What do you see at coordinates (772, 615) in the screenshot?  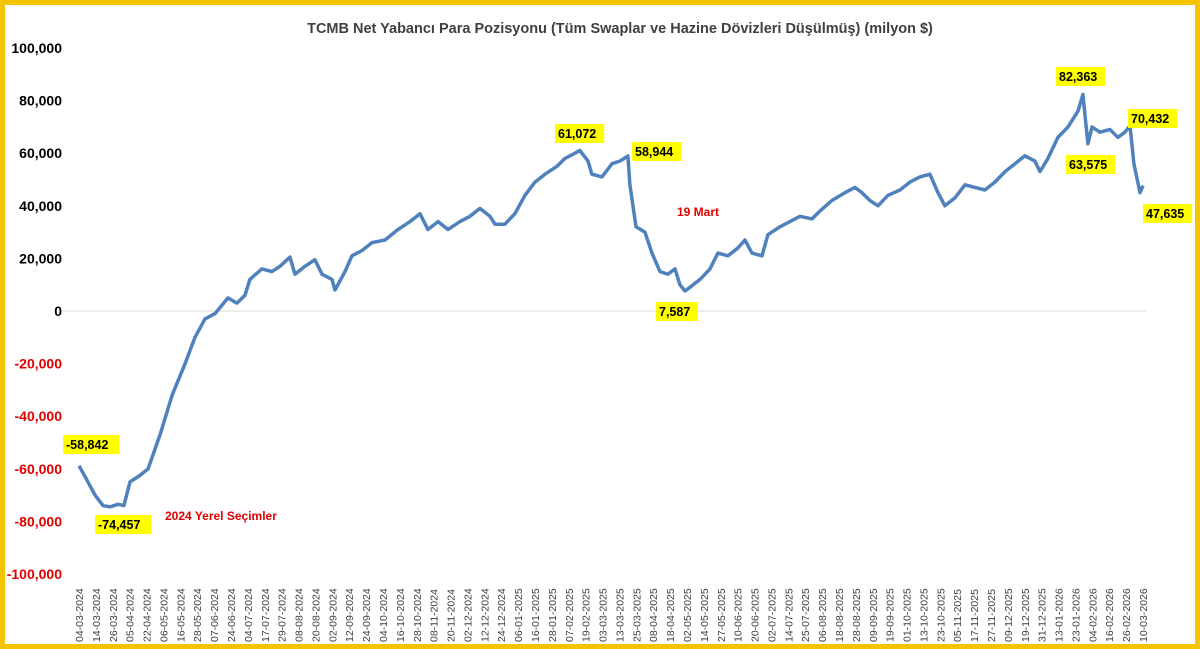 I see `x-tick-label: 02-07-2025` at bounding box center [772, 615].